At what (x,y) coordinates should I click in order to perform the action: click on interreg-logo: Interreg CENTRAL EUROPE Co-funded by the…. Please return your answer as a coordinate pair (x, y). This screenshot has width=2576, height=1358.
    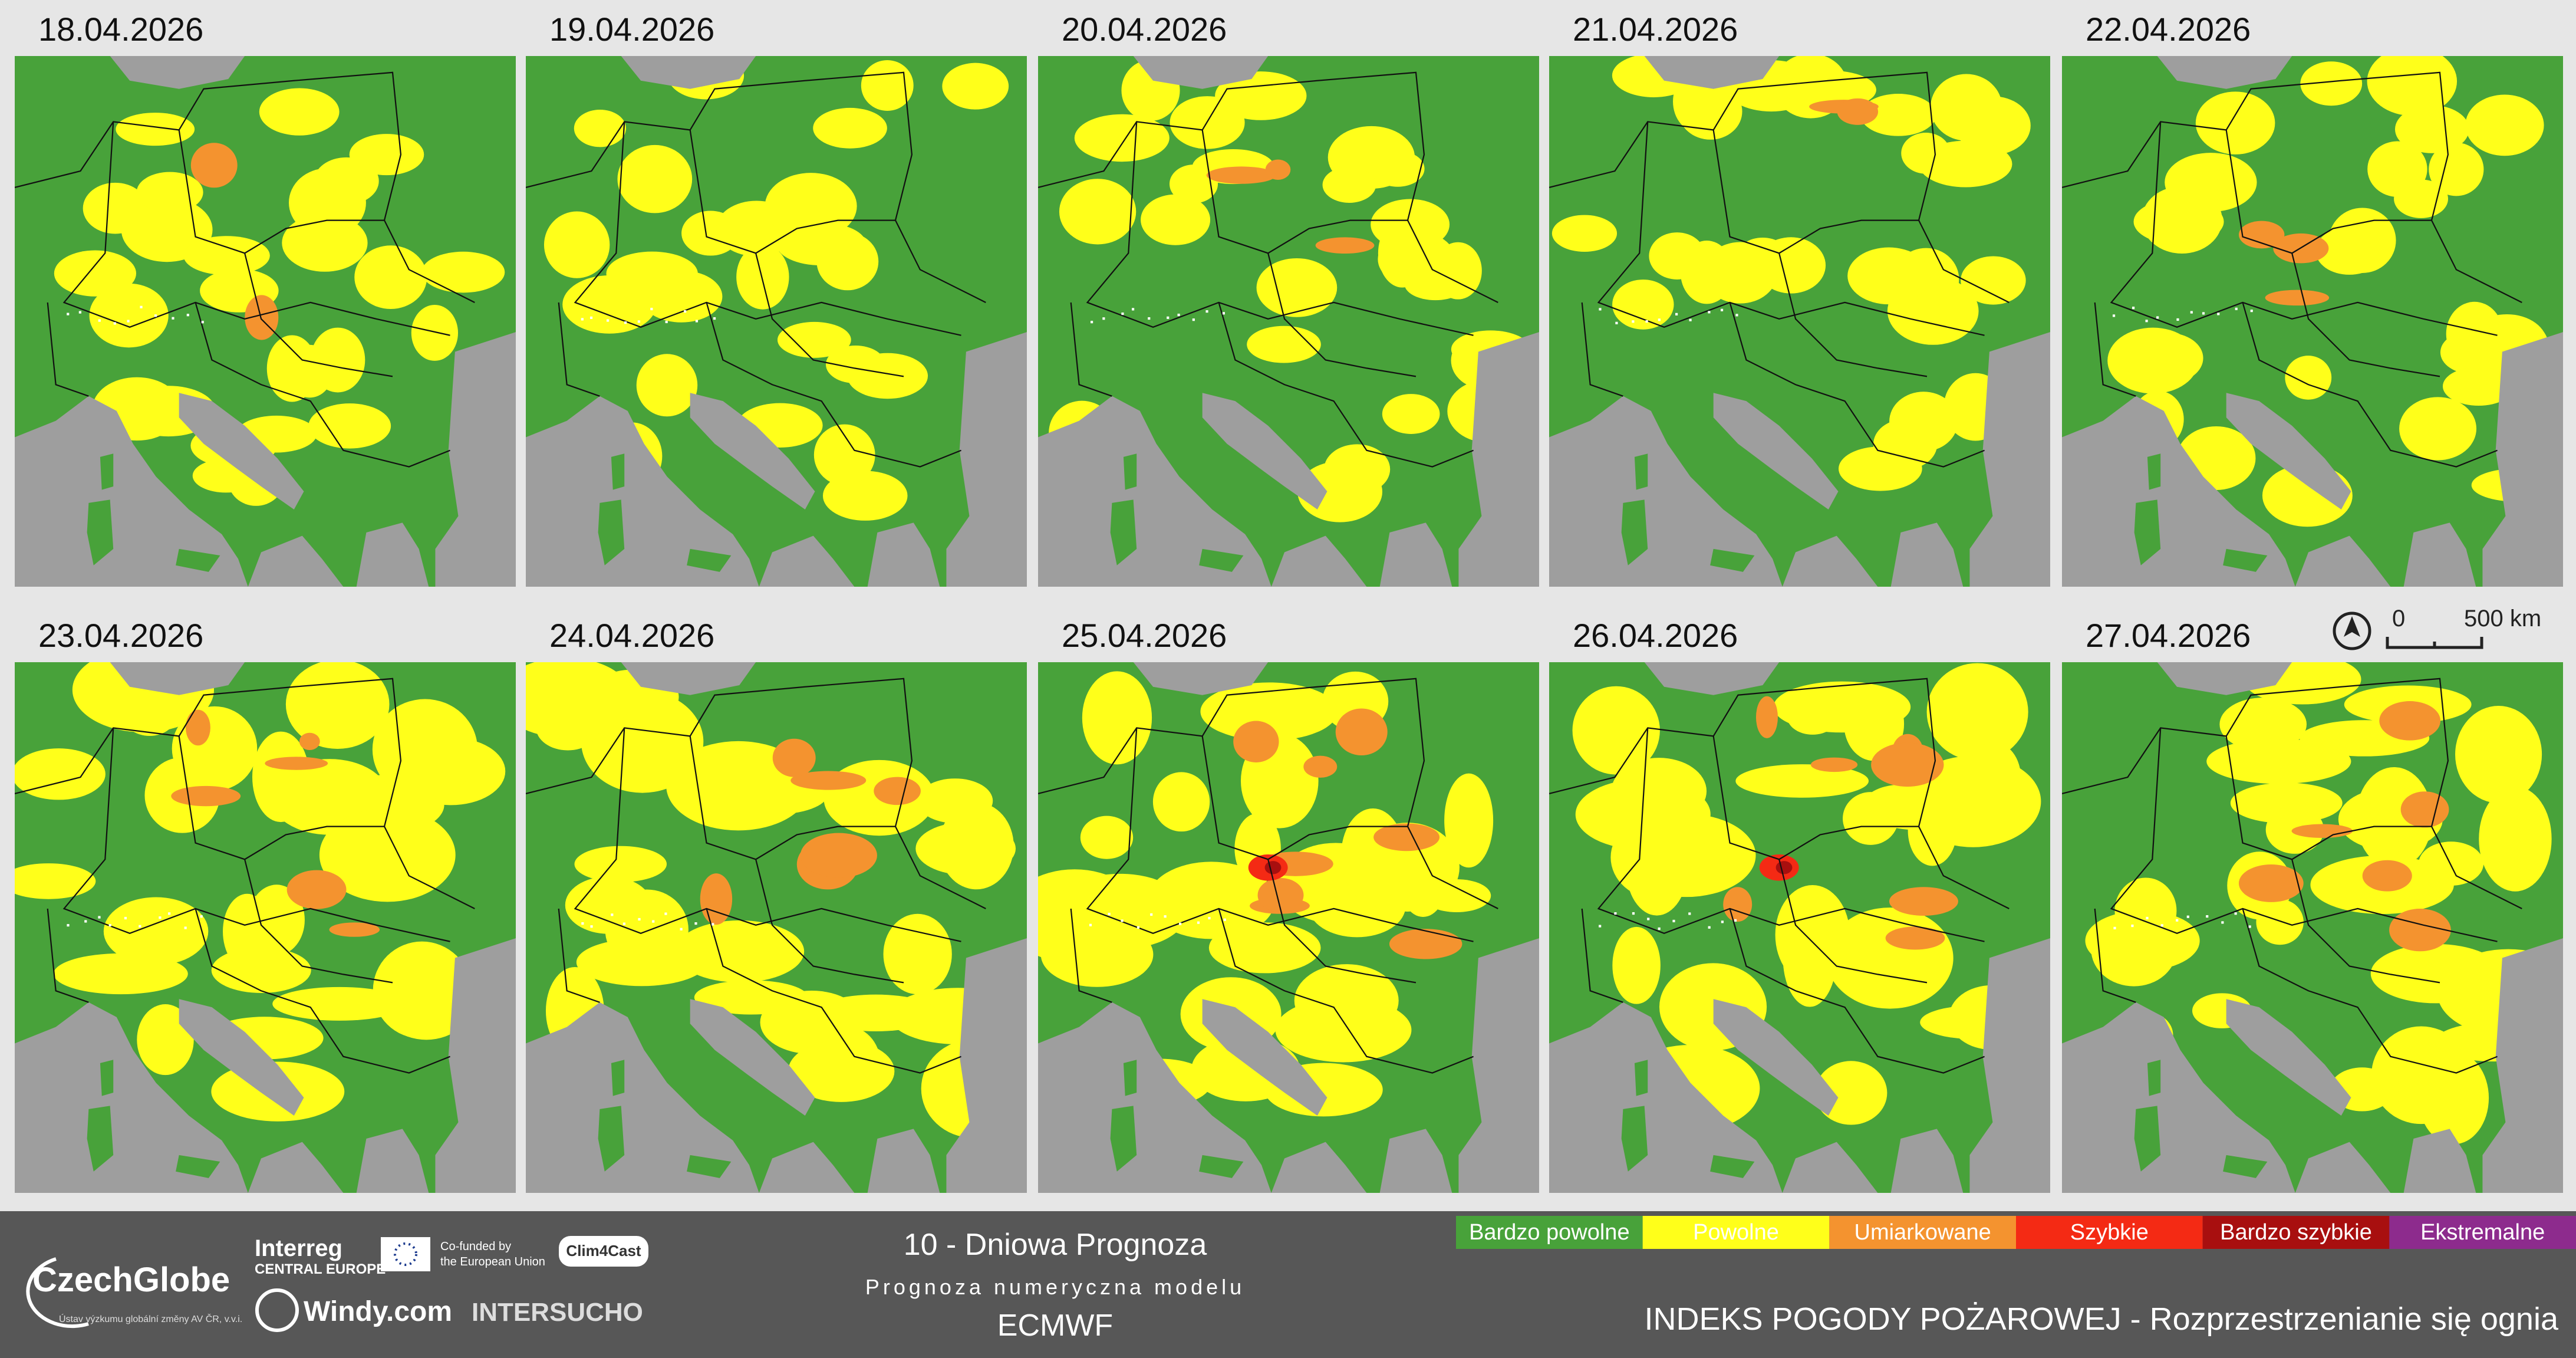
    Looking at the image, I should click on (451, 1256).